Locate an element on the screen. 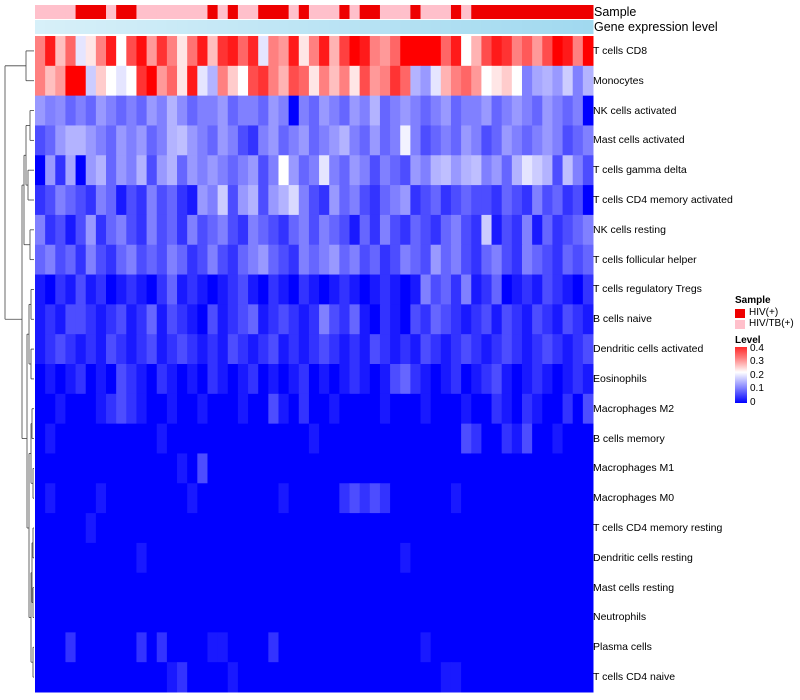 The image size is (800, 700). legend-label-hivtb: HIV/TB(+) is located at coordinates (771, 323).